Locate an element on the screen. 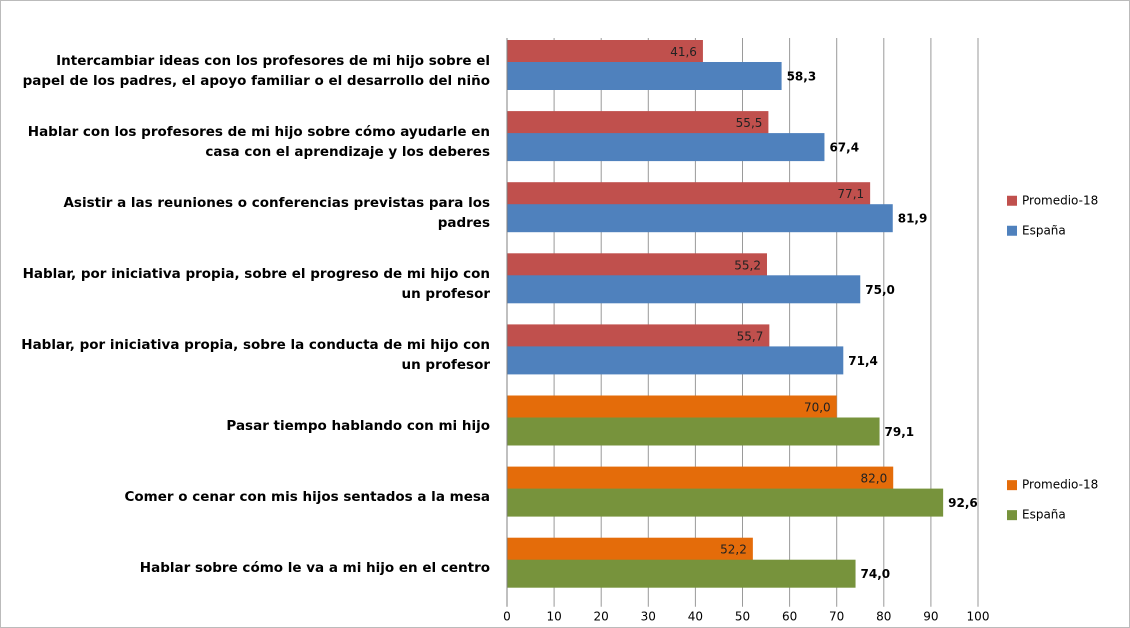 This screenshot has width=1130, height=628. value-label: 70,0 is located at coordinates (817, 408).